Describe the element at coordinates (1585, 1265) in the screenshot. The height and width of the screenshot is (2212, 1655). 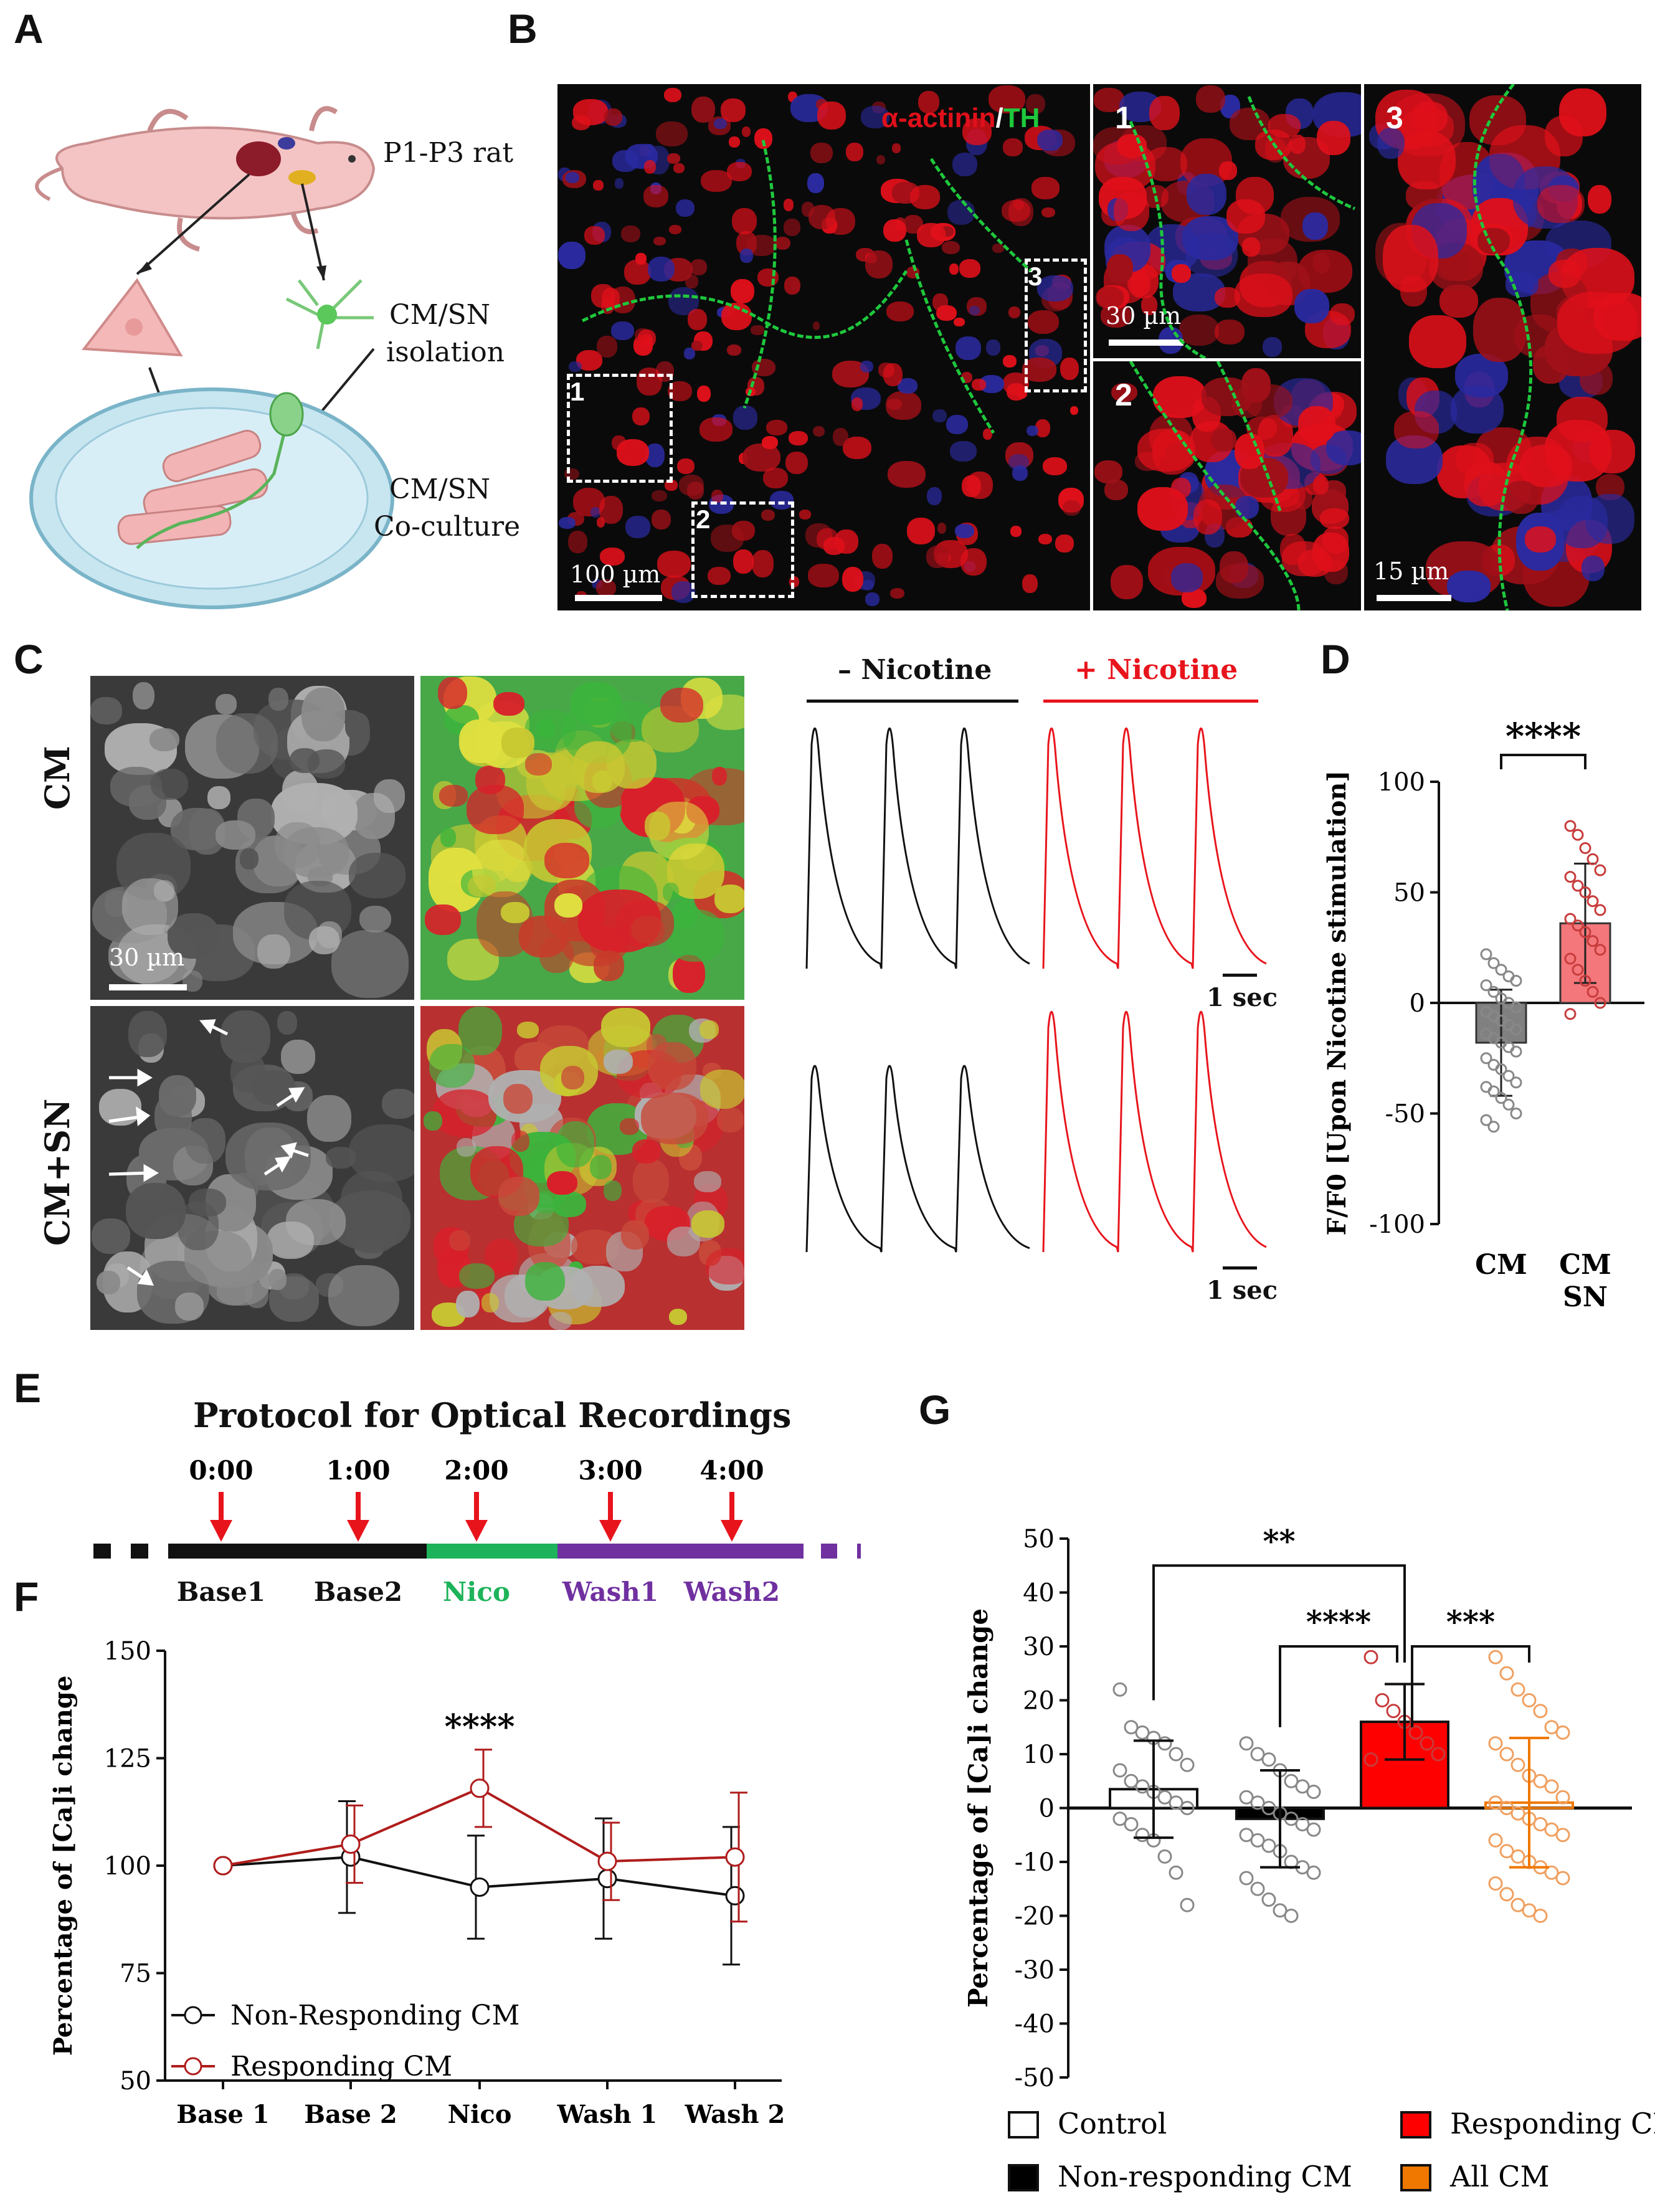
I see `x-tick-label: CM` at that location.